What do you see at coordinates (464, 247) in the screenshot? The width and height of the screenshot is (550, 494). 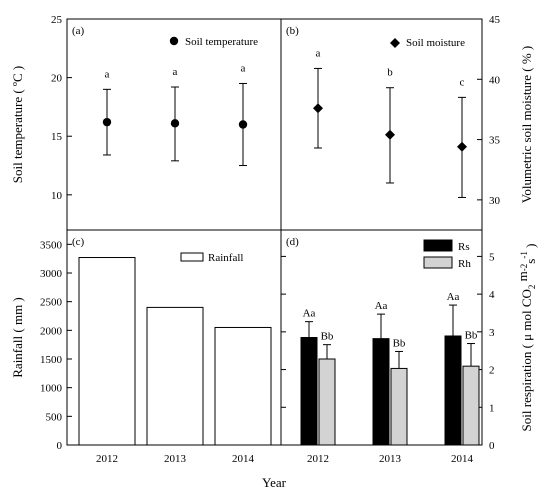 I see `panel-d-legend-label-rs: Rs` at bounding box center [464, 247].